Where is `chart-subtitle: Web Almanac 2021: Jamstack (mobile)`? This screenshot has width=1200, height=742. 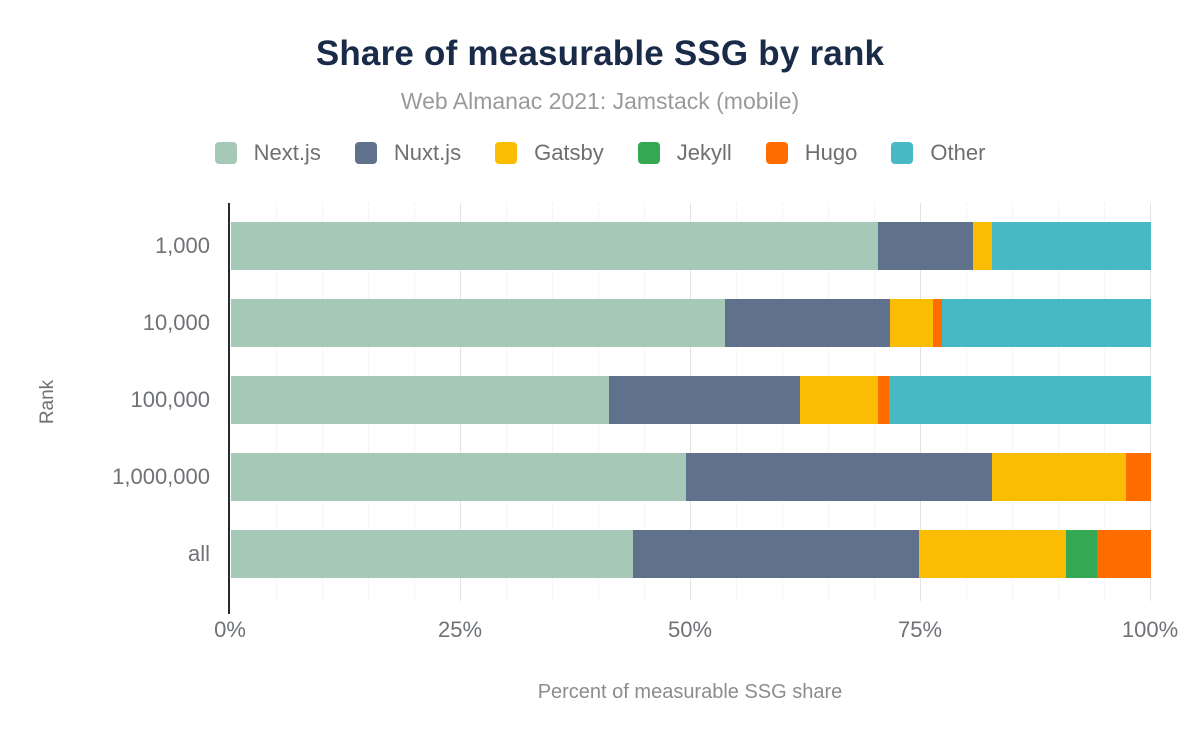
chart-subtitle: Web Almanac 2021: Jamstack (mobile) is located at coordinates (600, 101).